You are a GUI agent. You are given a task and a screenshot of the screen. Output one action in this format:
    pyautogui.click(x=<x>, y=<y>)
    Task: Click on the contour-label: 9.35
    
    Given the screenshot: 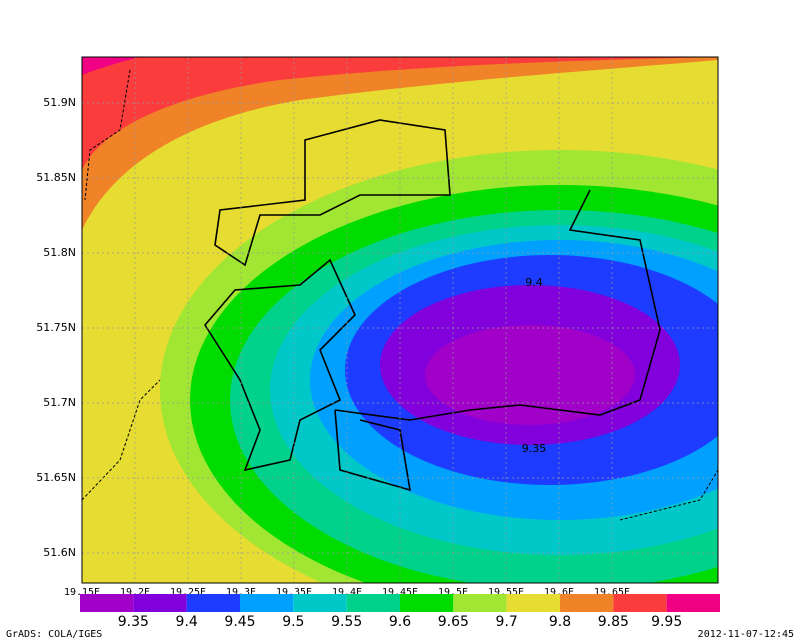 What is the action you would take?
    pyautogui.click(x=534, y=448)
    